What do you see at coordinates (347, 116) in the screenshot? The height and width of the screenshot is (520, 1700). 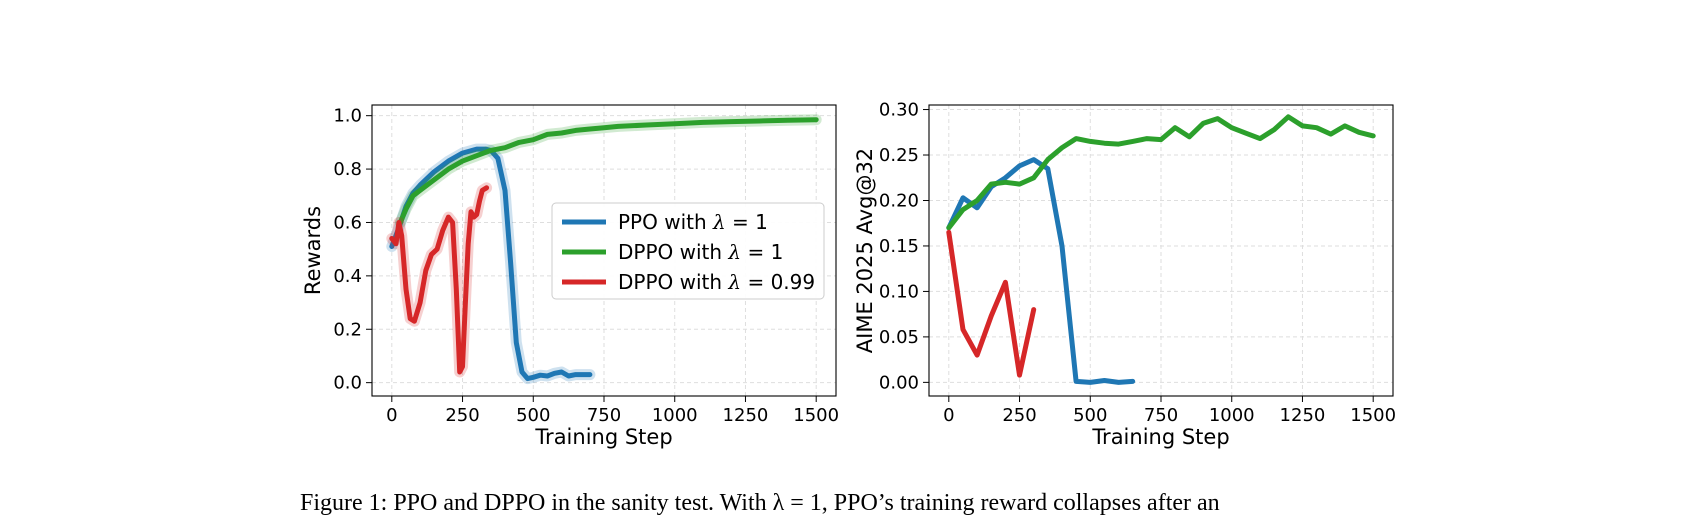 I see `y-tick-label: 1.0` at bounding box center [347, 116].